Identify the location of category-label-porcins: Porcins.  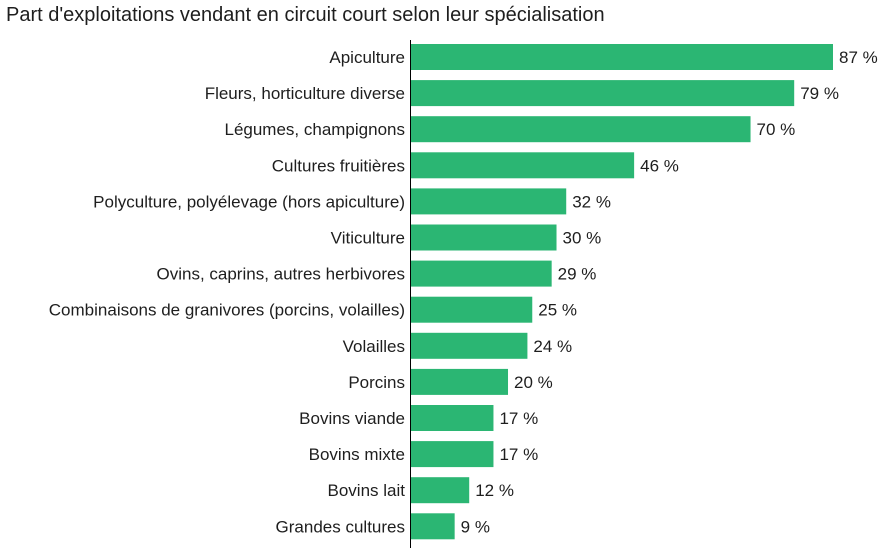
(376, 382).